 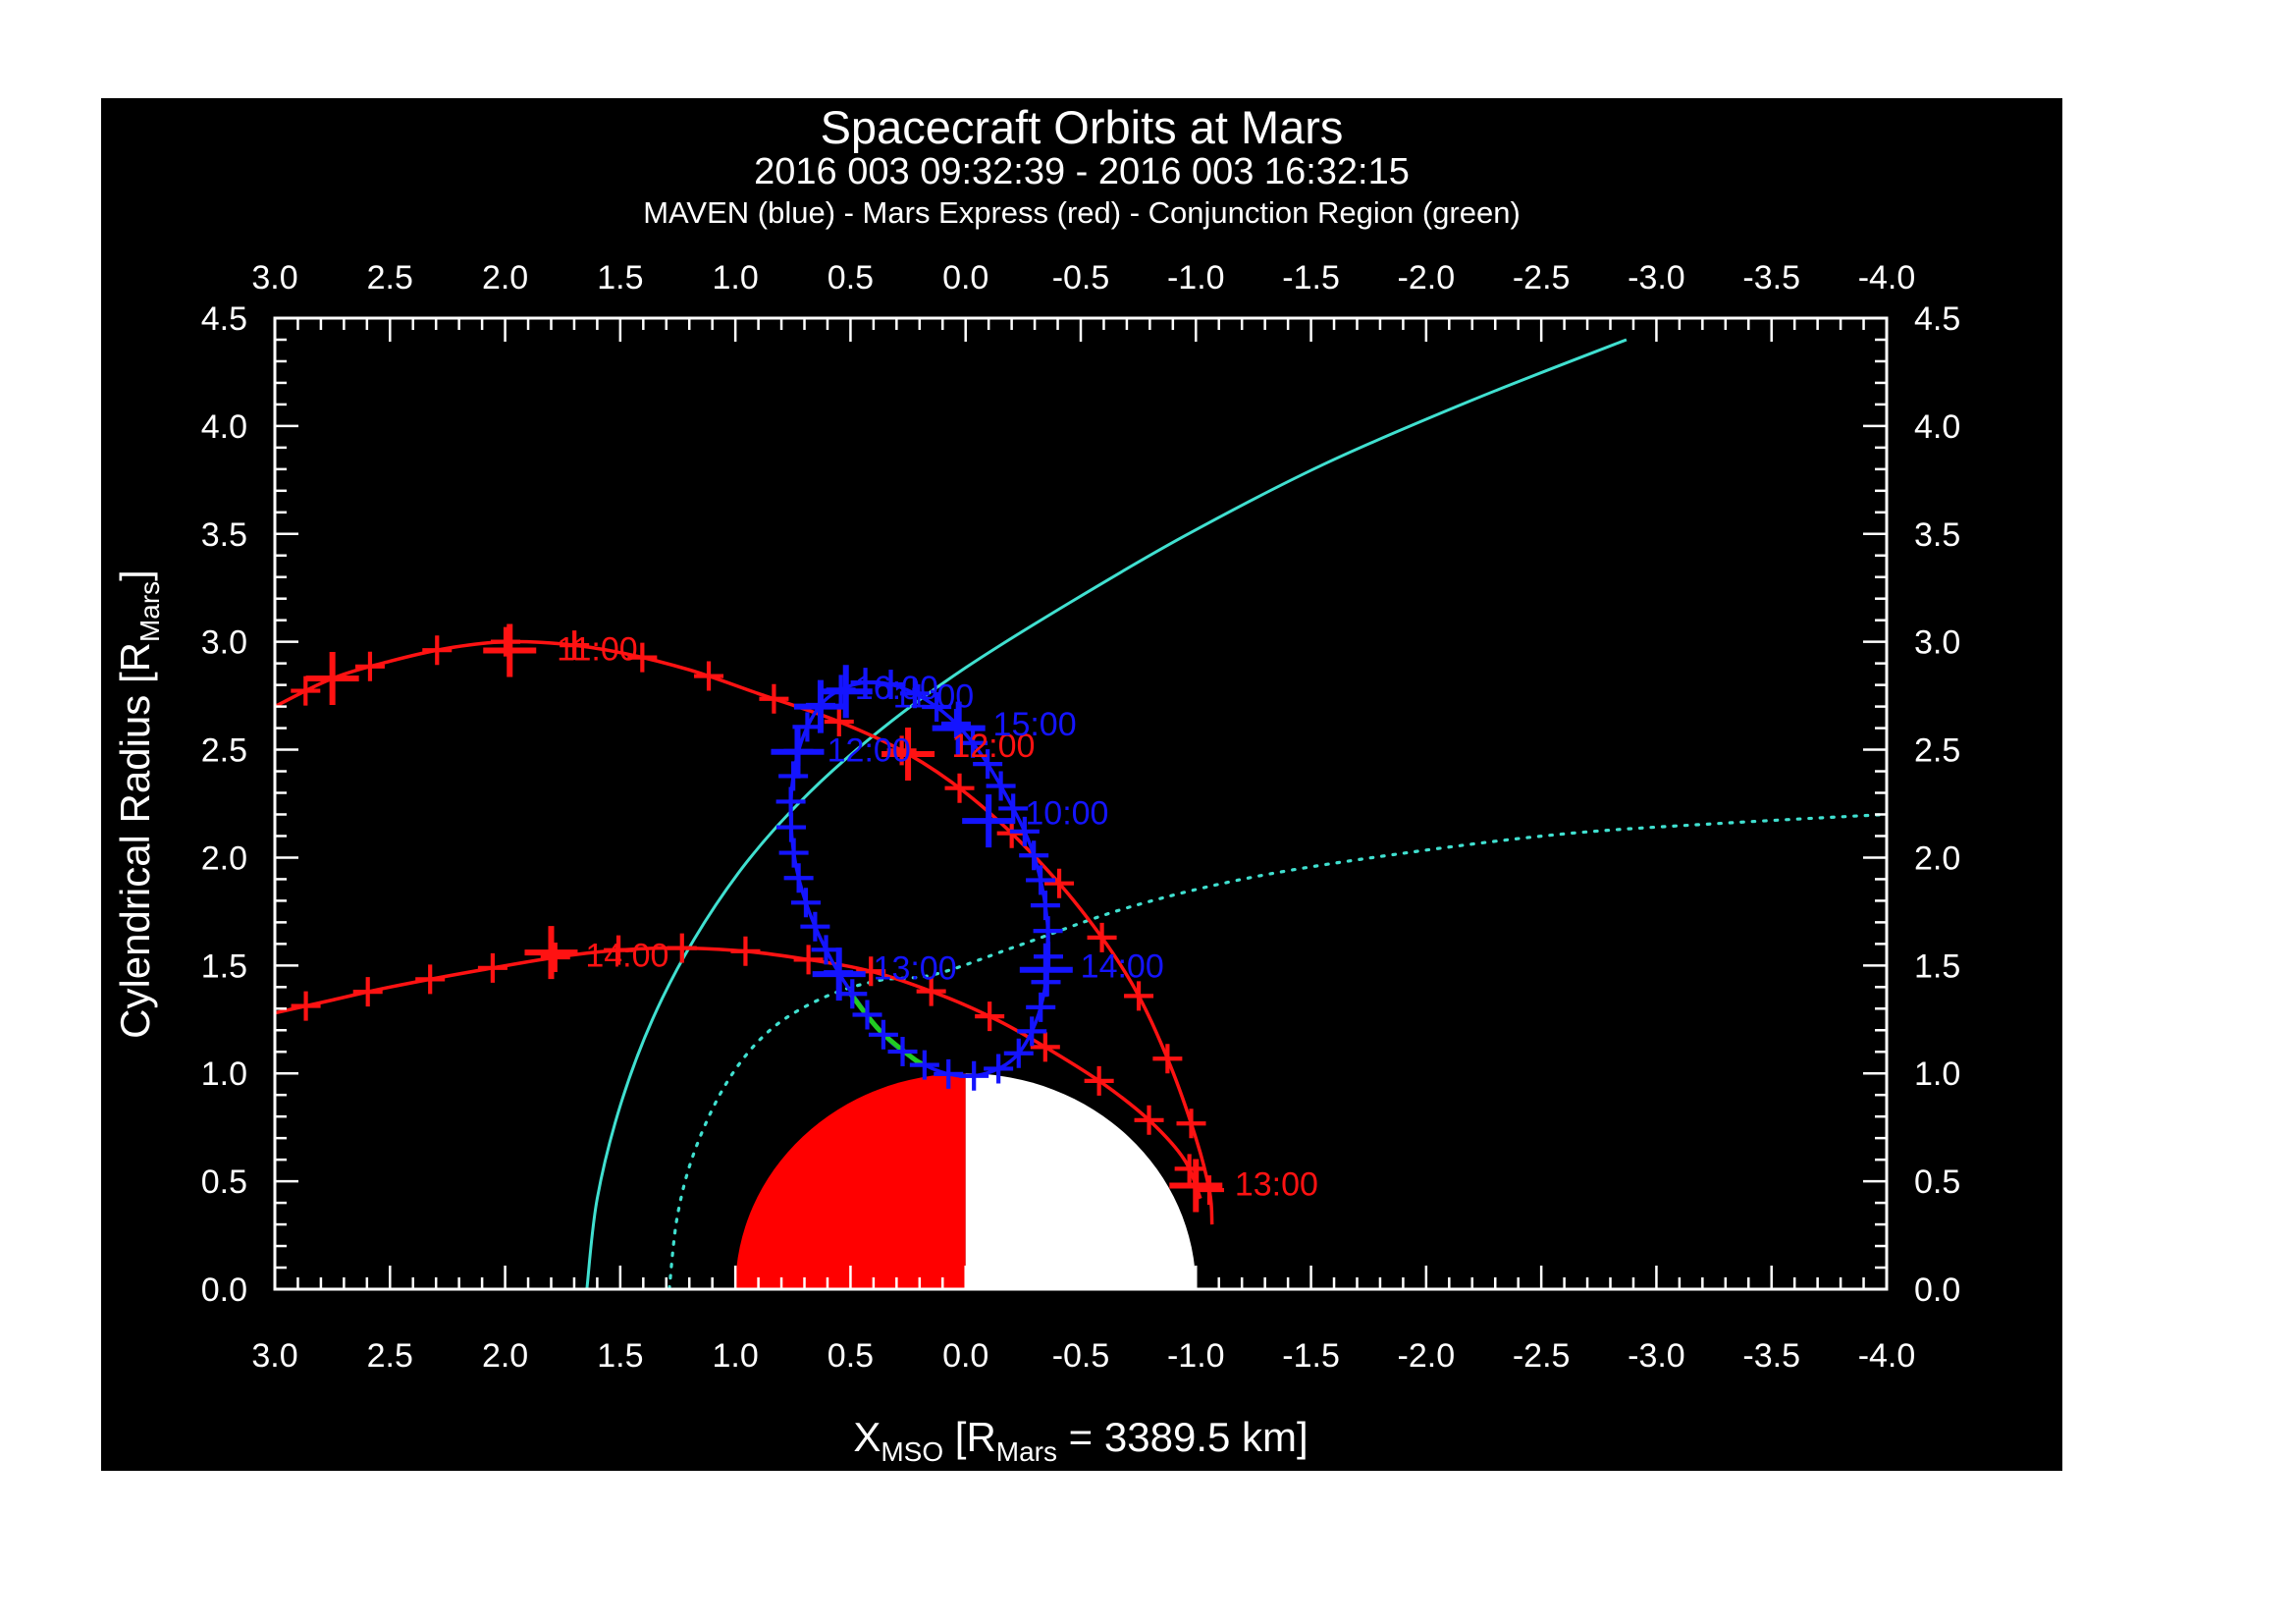 What do you see at coordinates (1311, 278) in the screenshot?
I see `x-top-tick-label: -1.5` at bounding box center [1311, 278].